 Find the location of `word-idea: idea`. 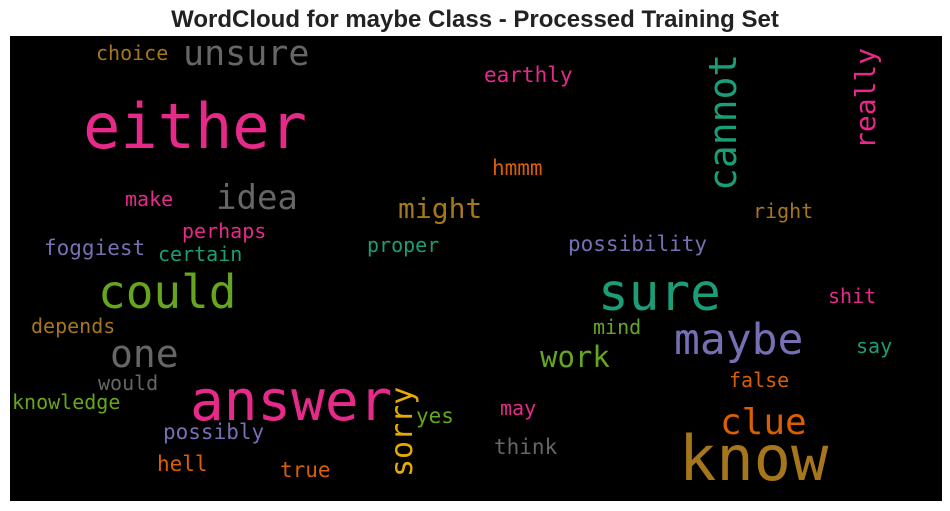

word-idea: idea is located at coordinates (257, 198).